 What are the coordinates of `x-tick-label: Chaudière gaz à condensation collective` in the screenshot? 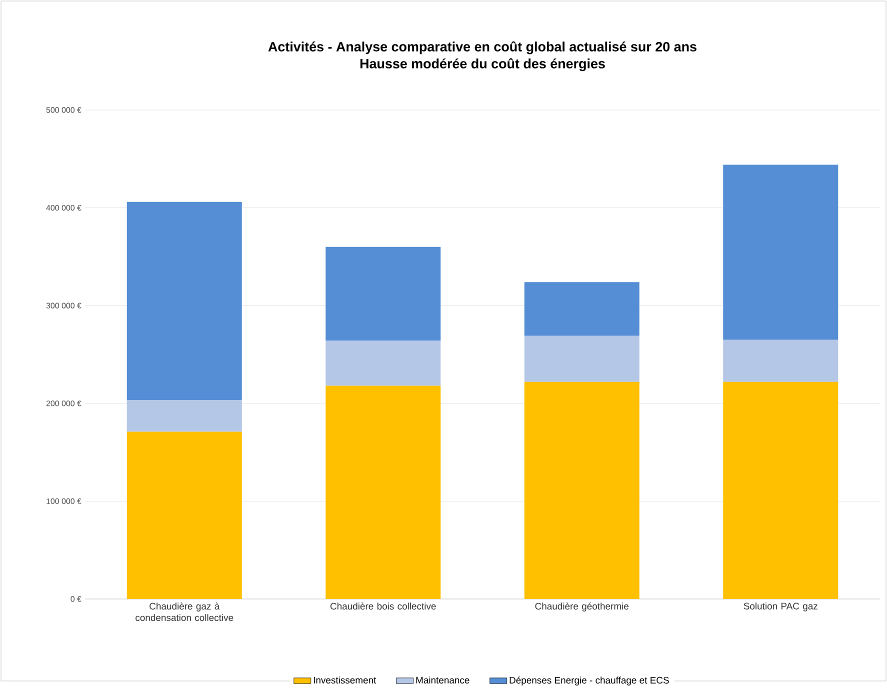 It's located at (185, 612).